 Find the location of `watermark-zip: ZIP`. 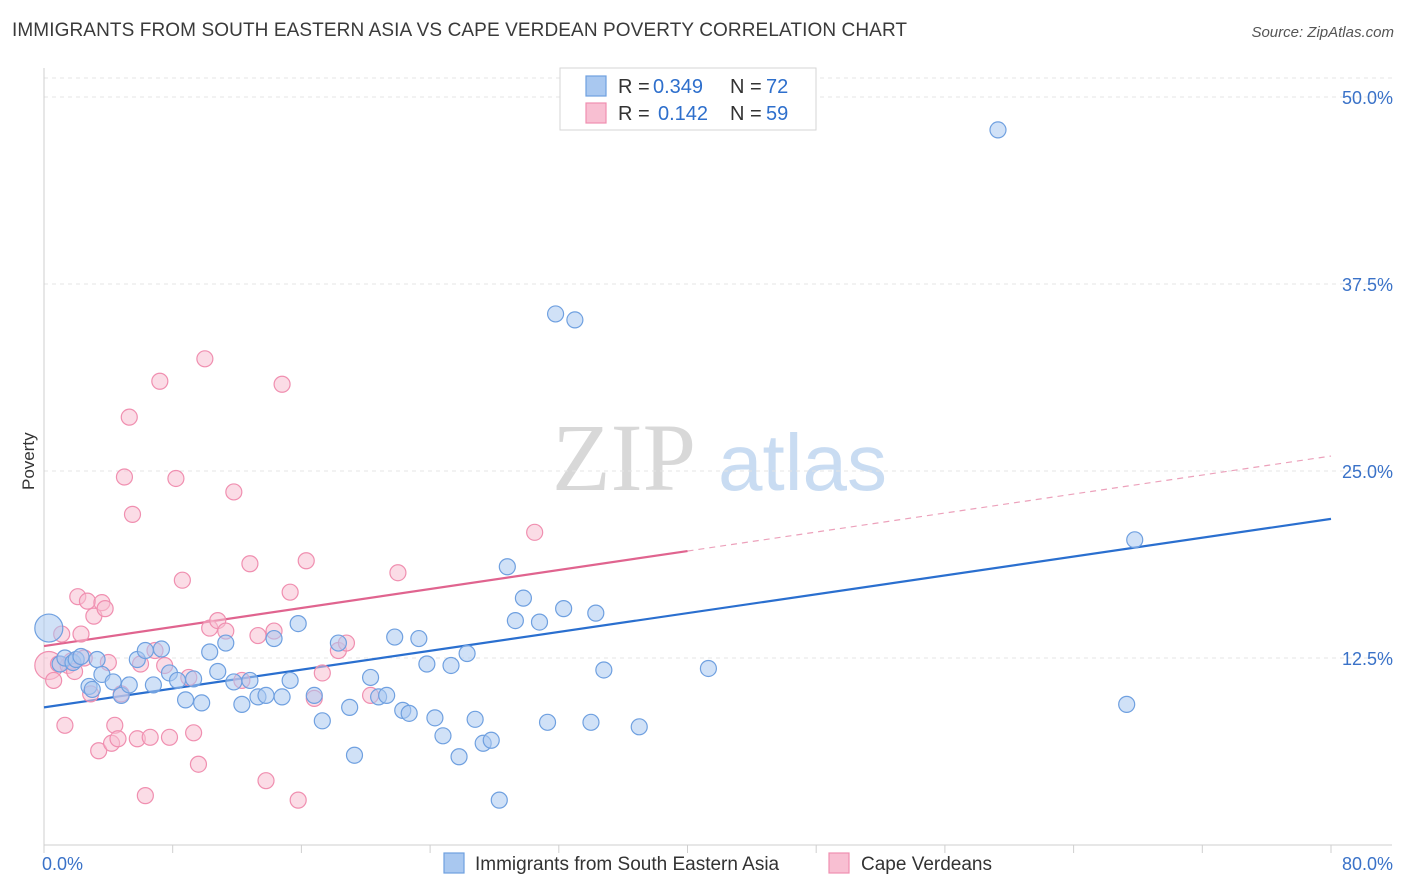

watermark-zip: ZIP is located at coordinates (624, 457).